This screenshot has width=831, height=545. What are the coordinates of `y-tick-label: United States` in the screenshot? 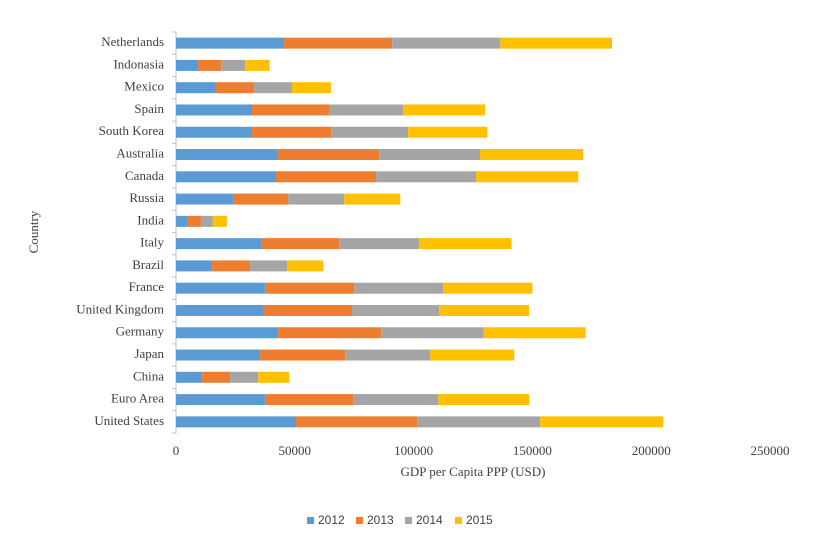 It's located at (129, 420).